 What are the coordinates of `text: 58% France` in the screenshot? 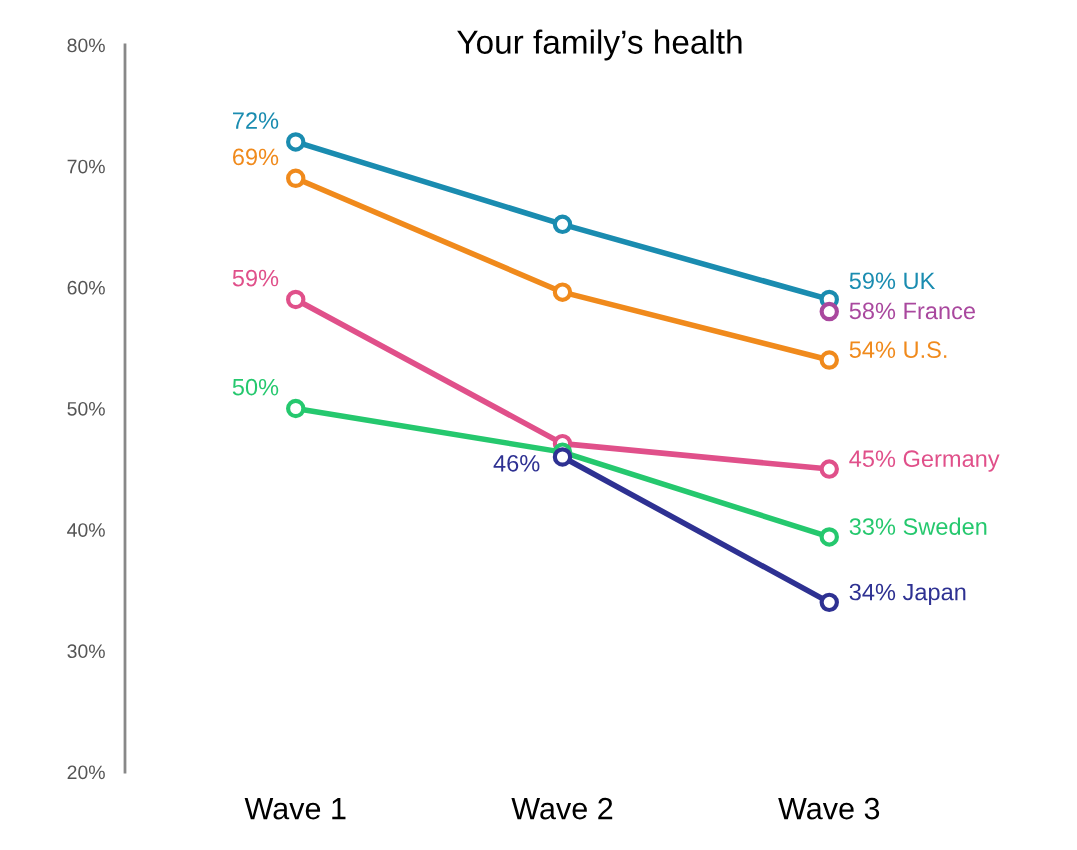 It's located at (912, 311).